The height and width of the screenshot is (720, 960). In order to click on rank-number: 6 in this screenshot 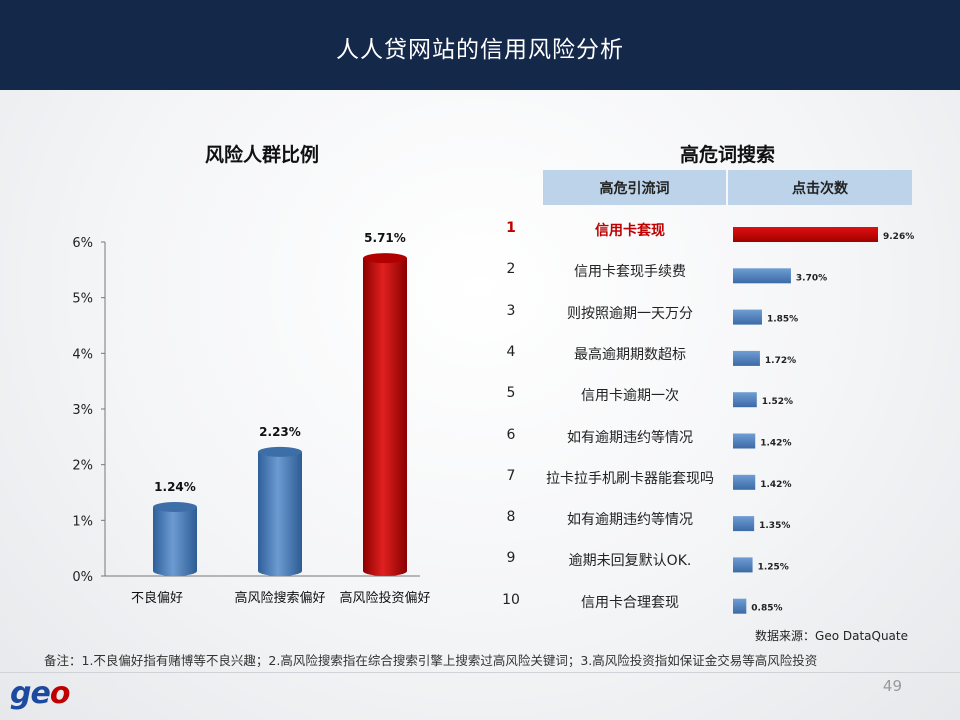, I will do `click(511, 434)`.